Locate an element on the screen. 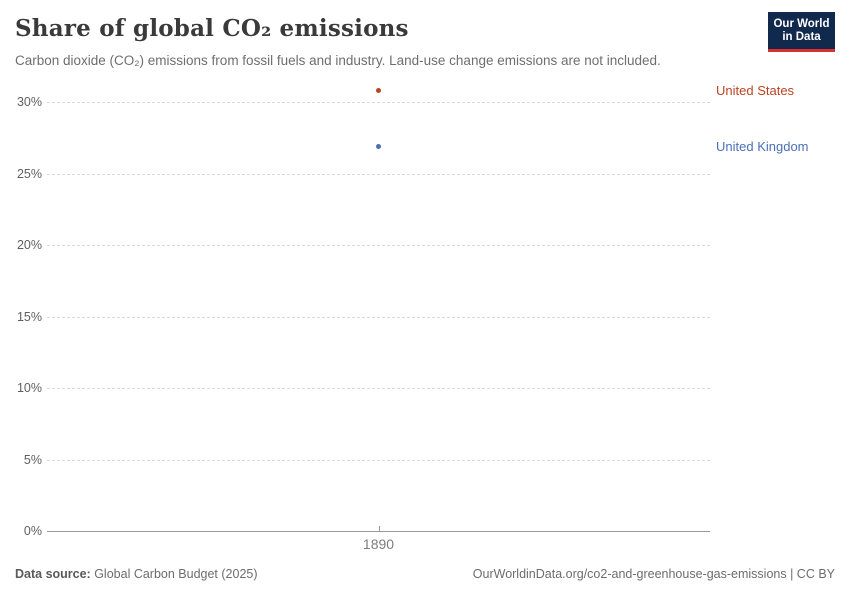 The height and width of the screenshot is (600, 850). y-axis-tick-label-30: 30% is located at coordinates (29, 102).